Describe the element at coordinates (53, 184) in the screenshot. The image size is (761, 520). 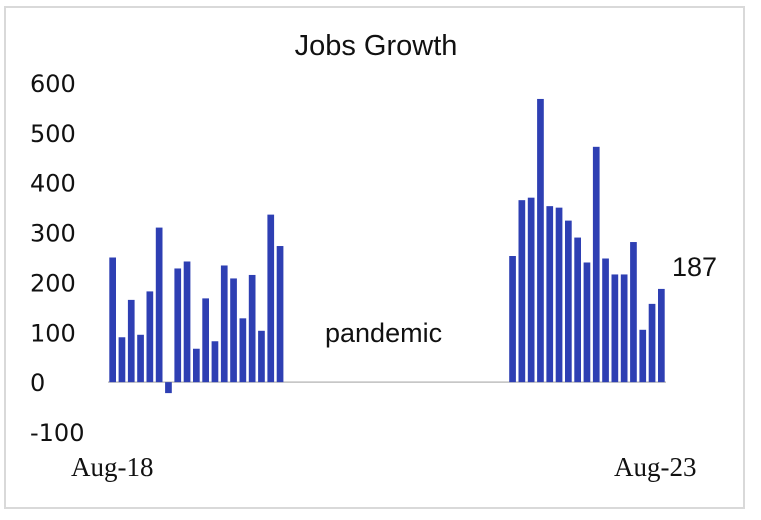
I see `y-tick-label: 400` at that location.